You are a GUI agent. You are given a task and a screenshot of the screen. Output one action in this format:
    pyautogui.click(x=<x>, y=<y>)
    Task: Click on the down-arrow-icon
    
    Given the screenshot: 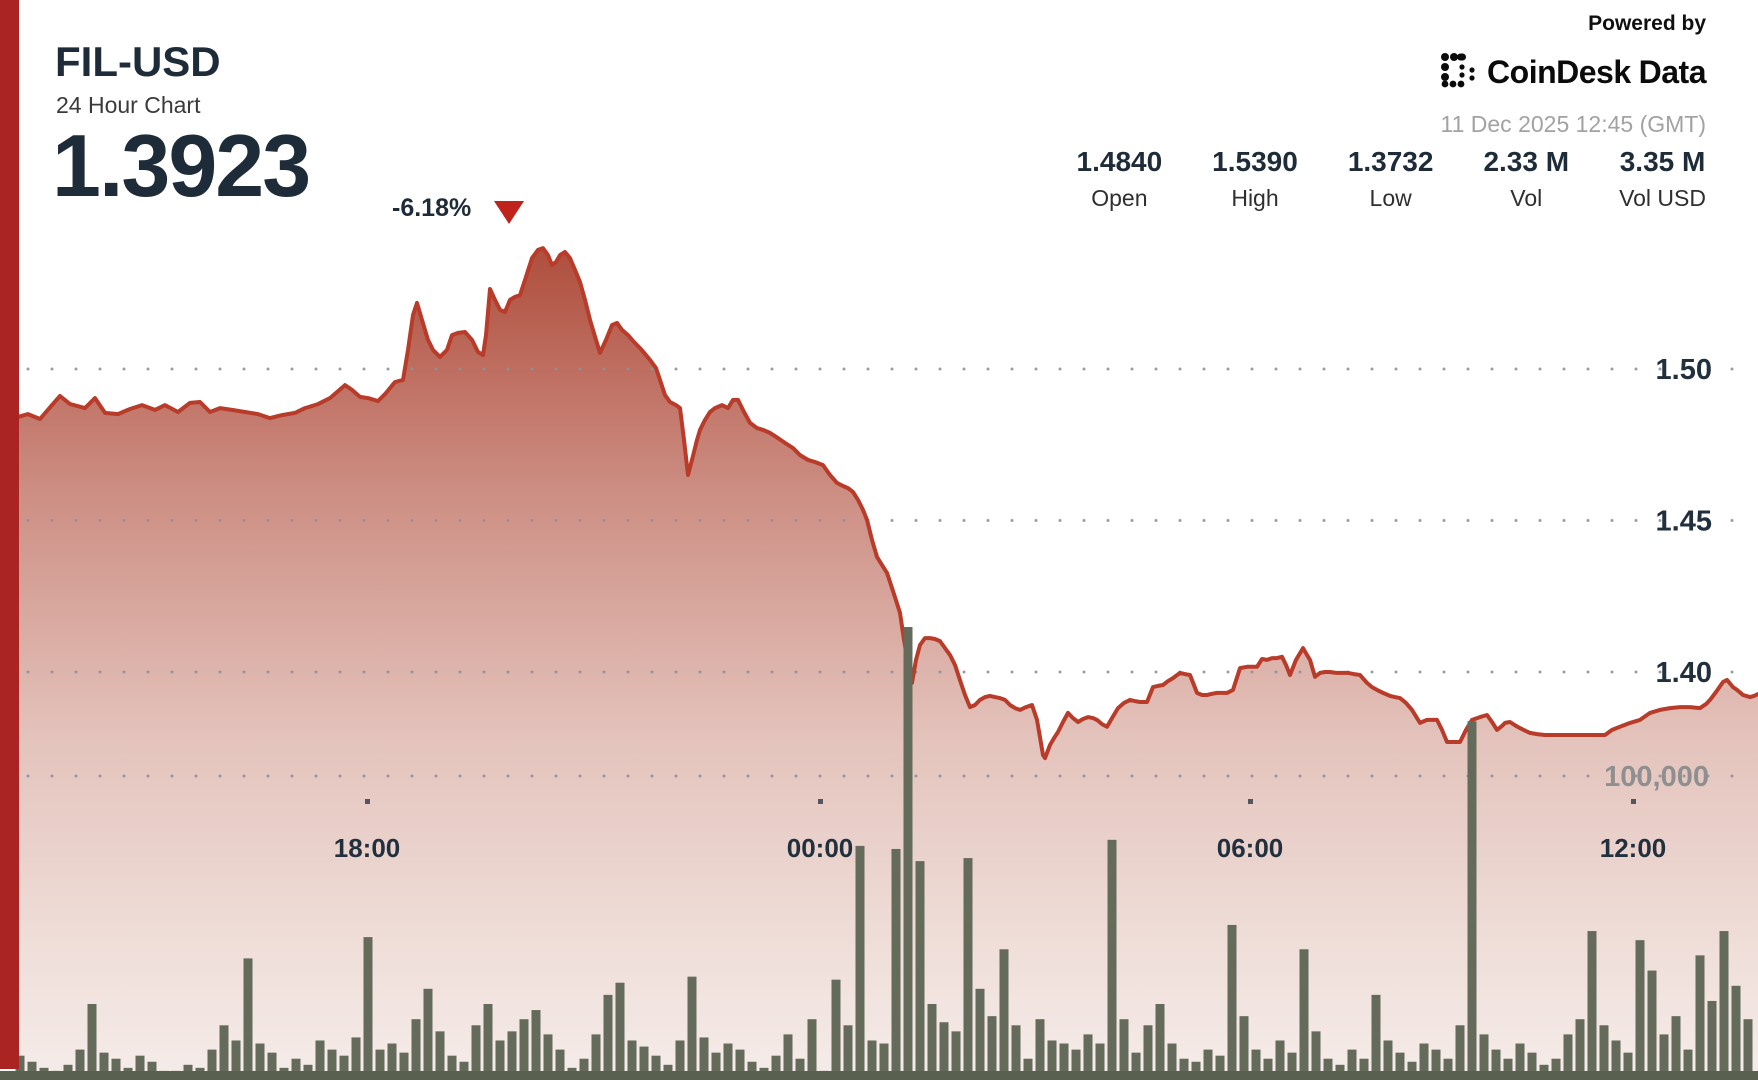 What is the action you would take?
    pyautogui.click(x=509, y=212)
    